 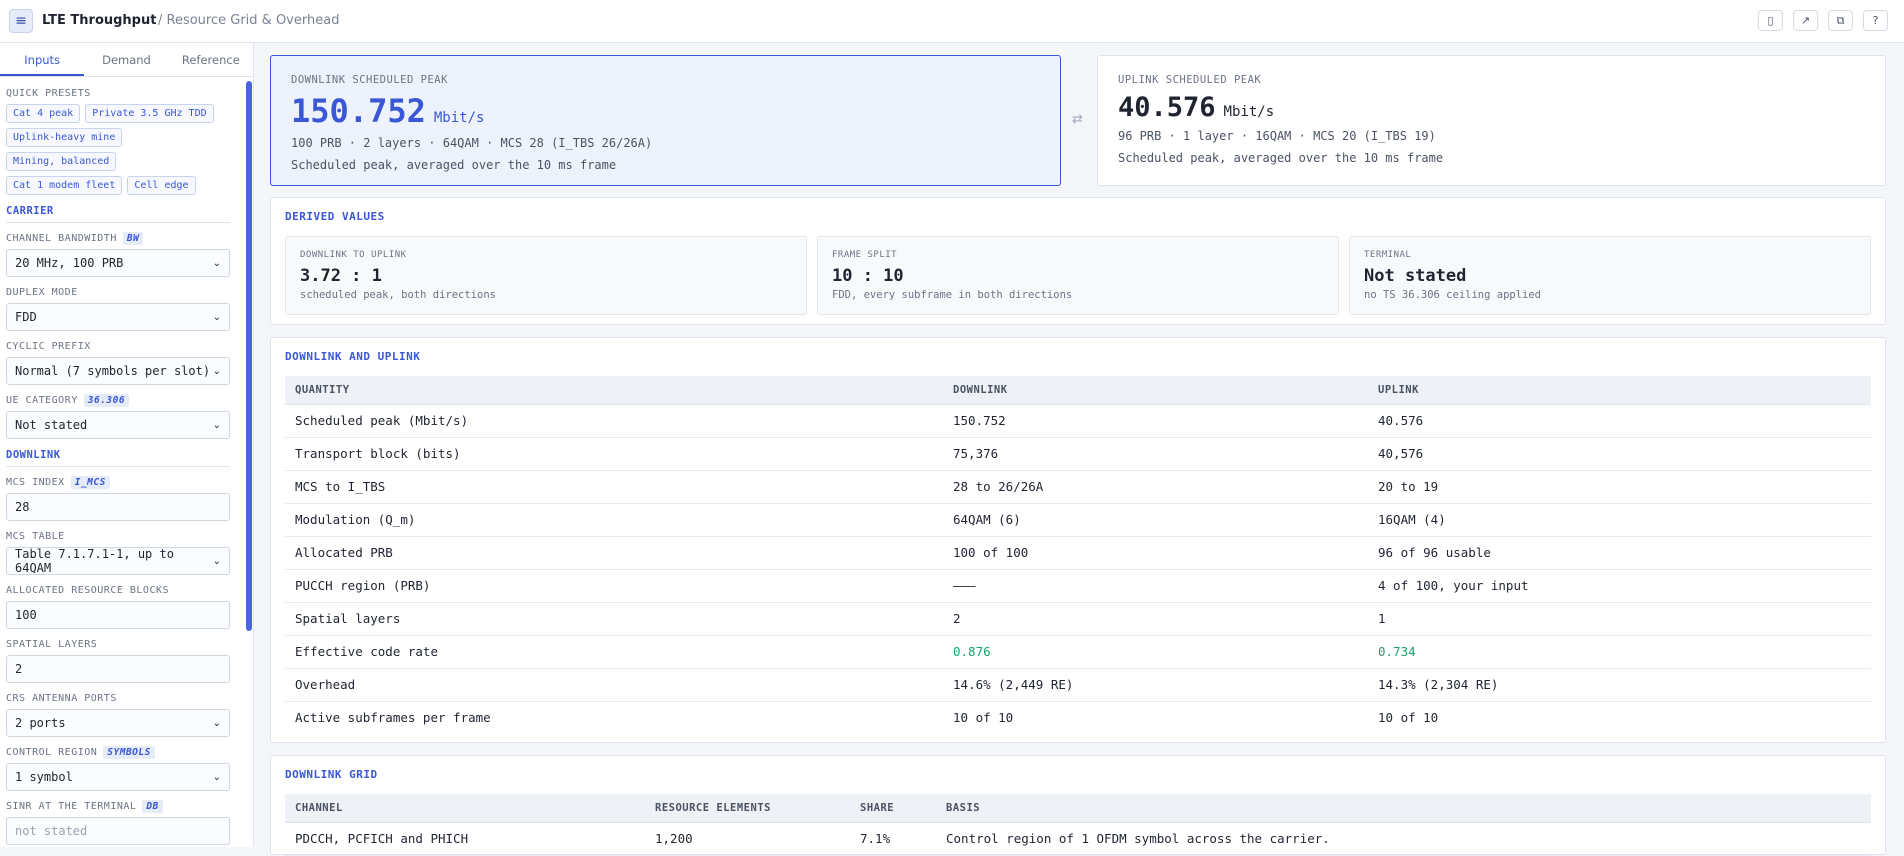 What do you see at coordinates (106, 400) in the screenshot?
I see `spec-tag: 36.306` at bounding box center [106, 400].